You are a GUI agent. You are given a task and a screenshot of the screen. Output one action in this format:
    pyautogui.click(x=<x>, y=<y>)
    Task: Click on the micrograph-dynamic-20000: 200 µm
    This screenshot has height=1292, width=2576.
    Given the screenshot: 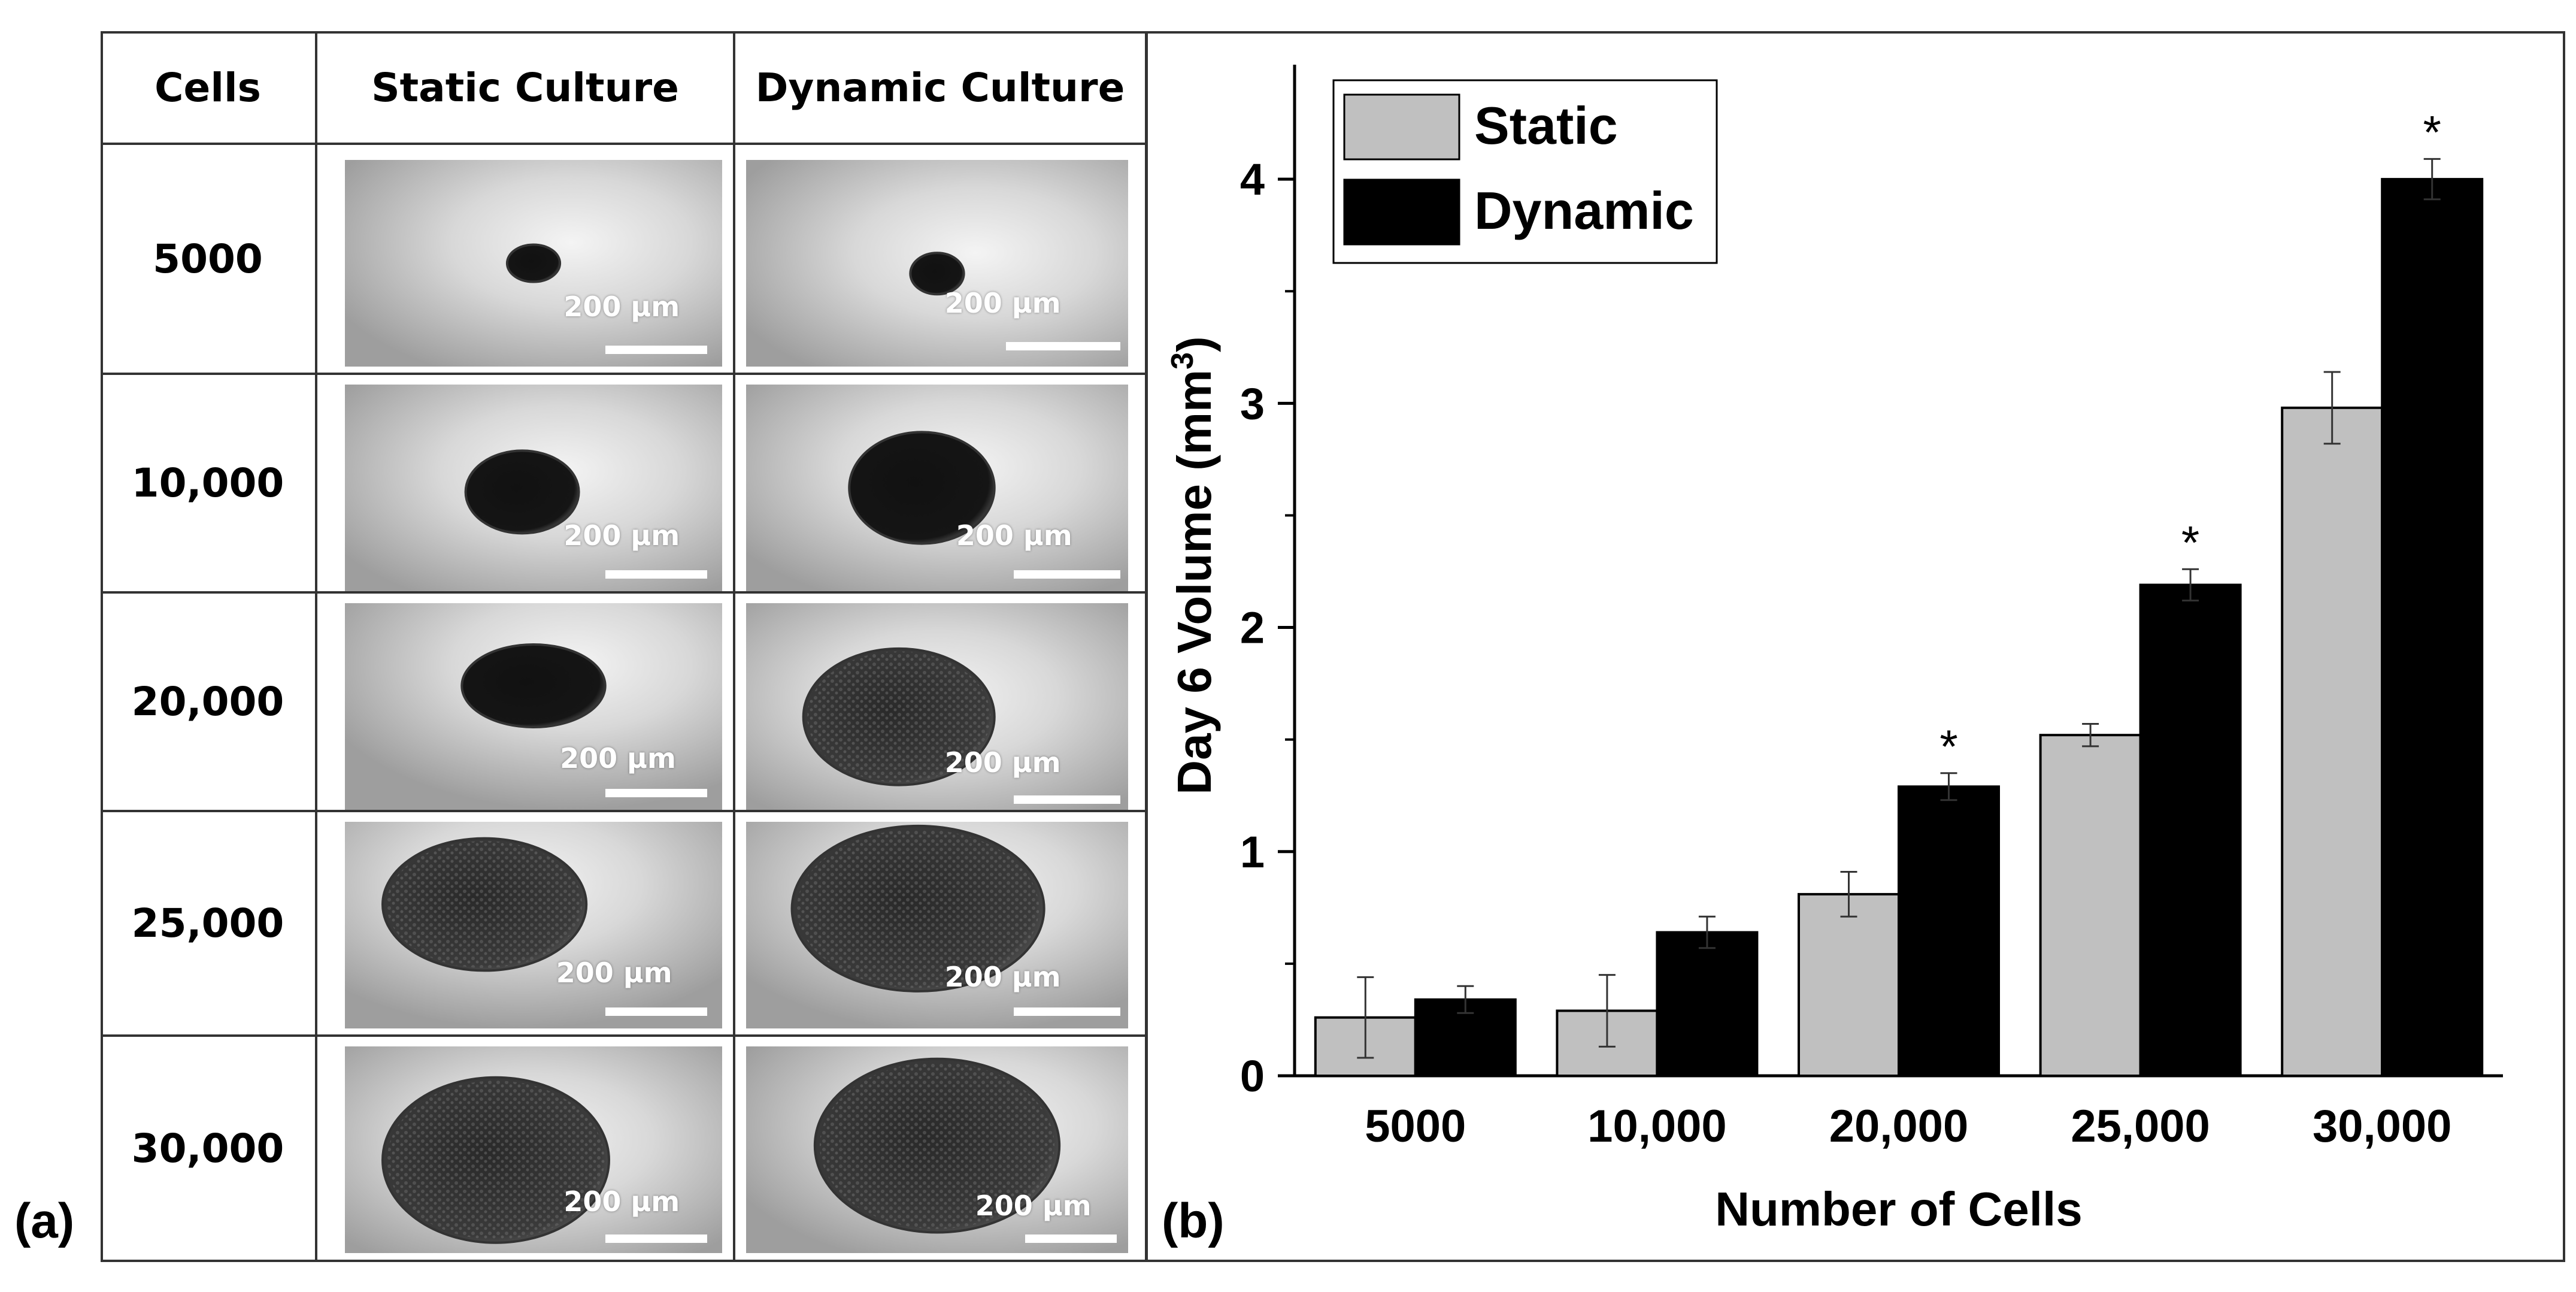 What is the action you would take?
    pyautogui.click(x=937, y=706)
    